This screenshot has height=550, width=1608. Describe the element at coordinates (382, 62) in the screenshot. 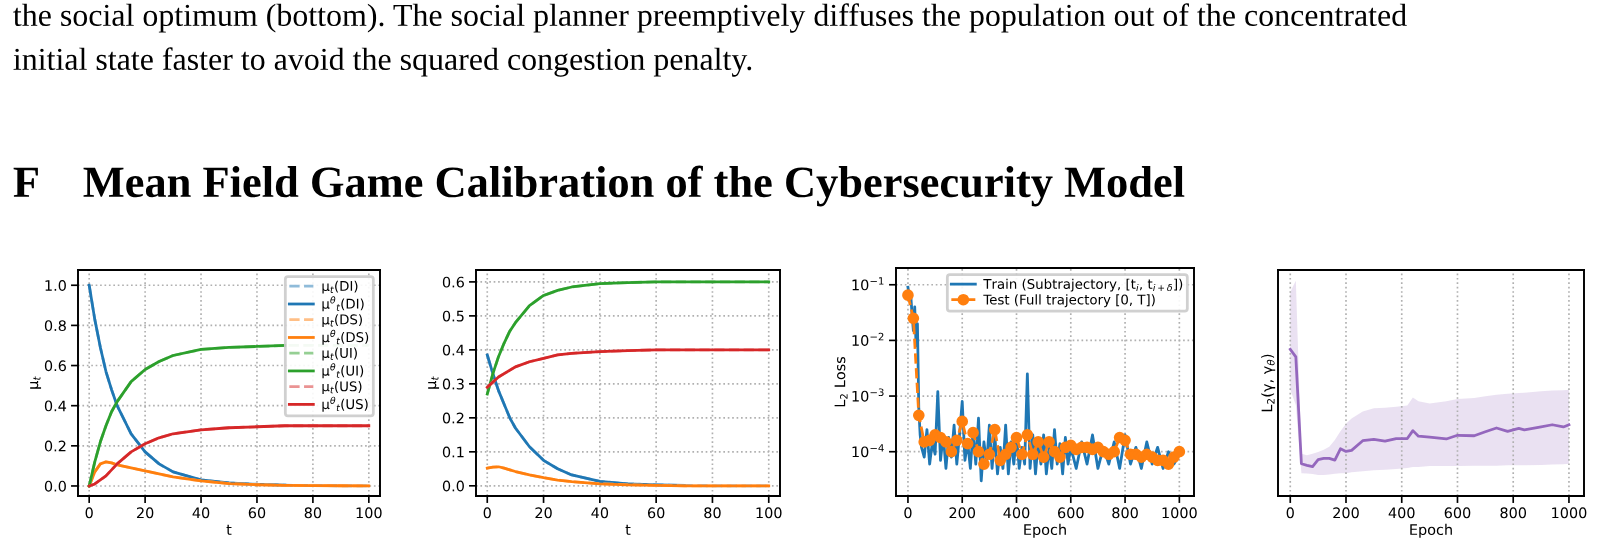

I see `text: initial state faster to avoid the squared congestion penalty.` at that location.